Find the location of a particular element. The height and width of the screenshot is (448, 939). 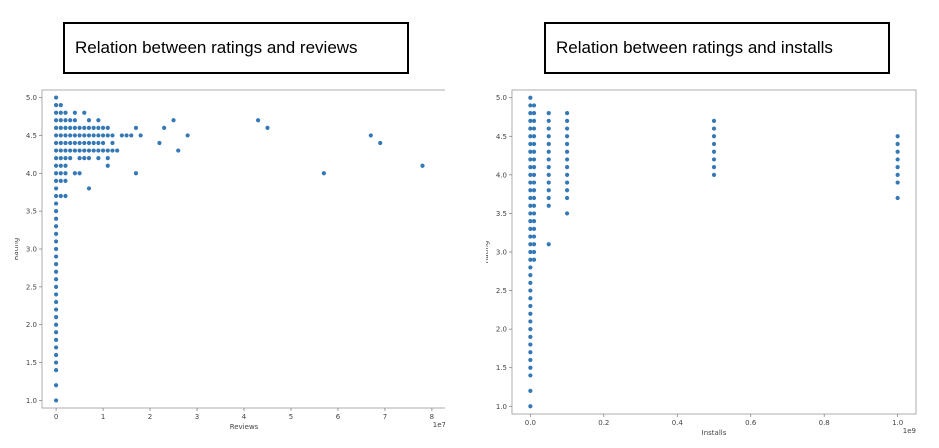

y-tick-label: 2.0 is located at coordinates (501, 330).